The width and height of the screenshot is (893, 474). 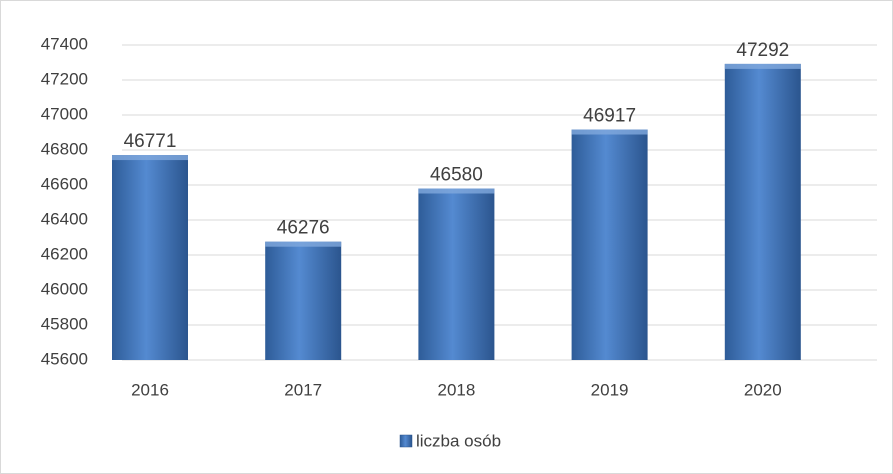 What do you see at coordinates (303, 389) in the screenshot?
I see `x-tick-label: 2017` at bounding box center [303, 389].